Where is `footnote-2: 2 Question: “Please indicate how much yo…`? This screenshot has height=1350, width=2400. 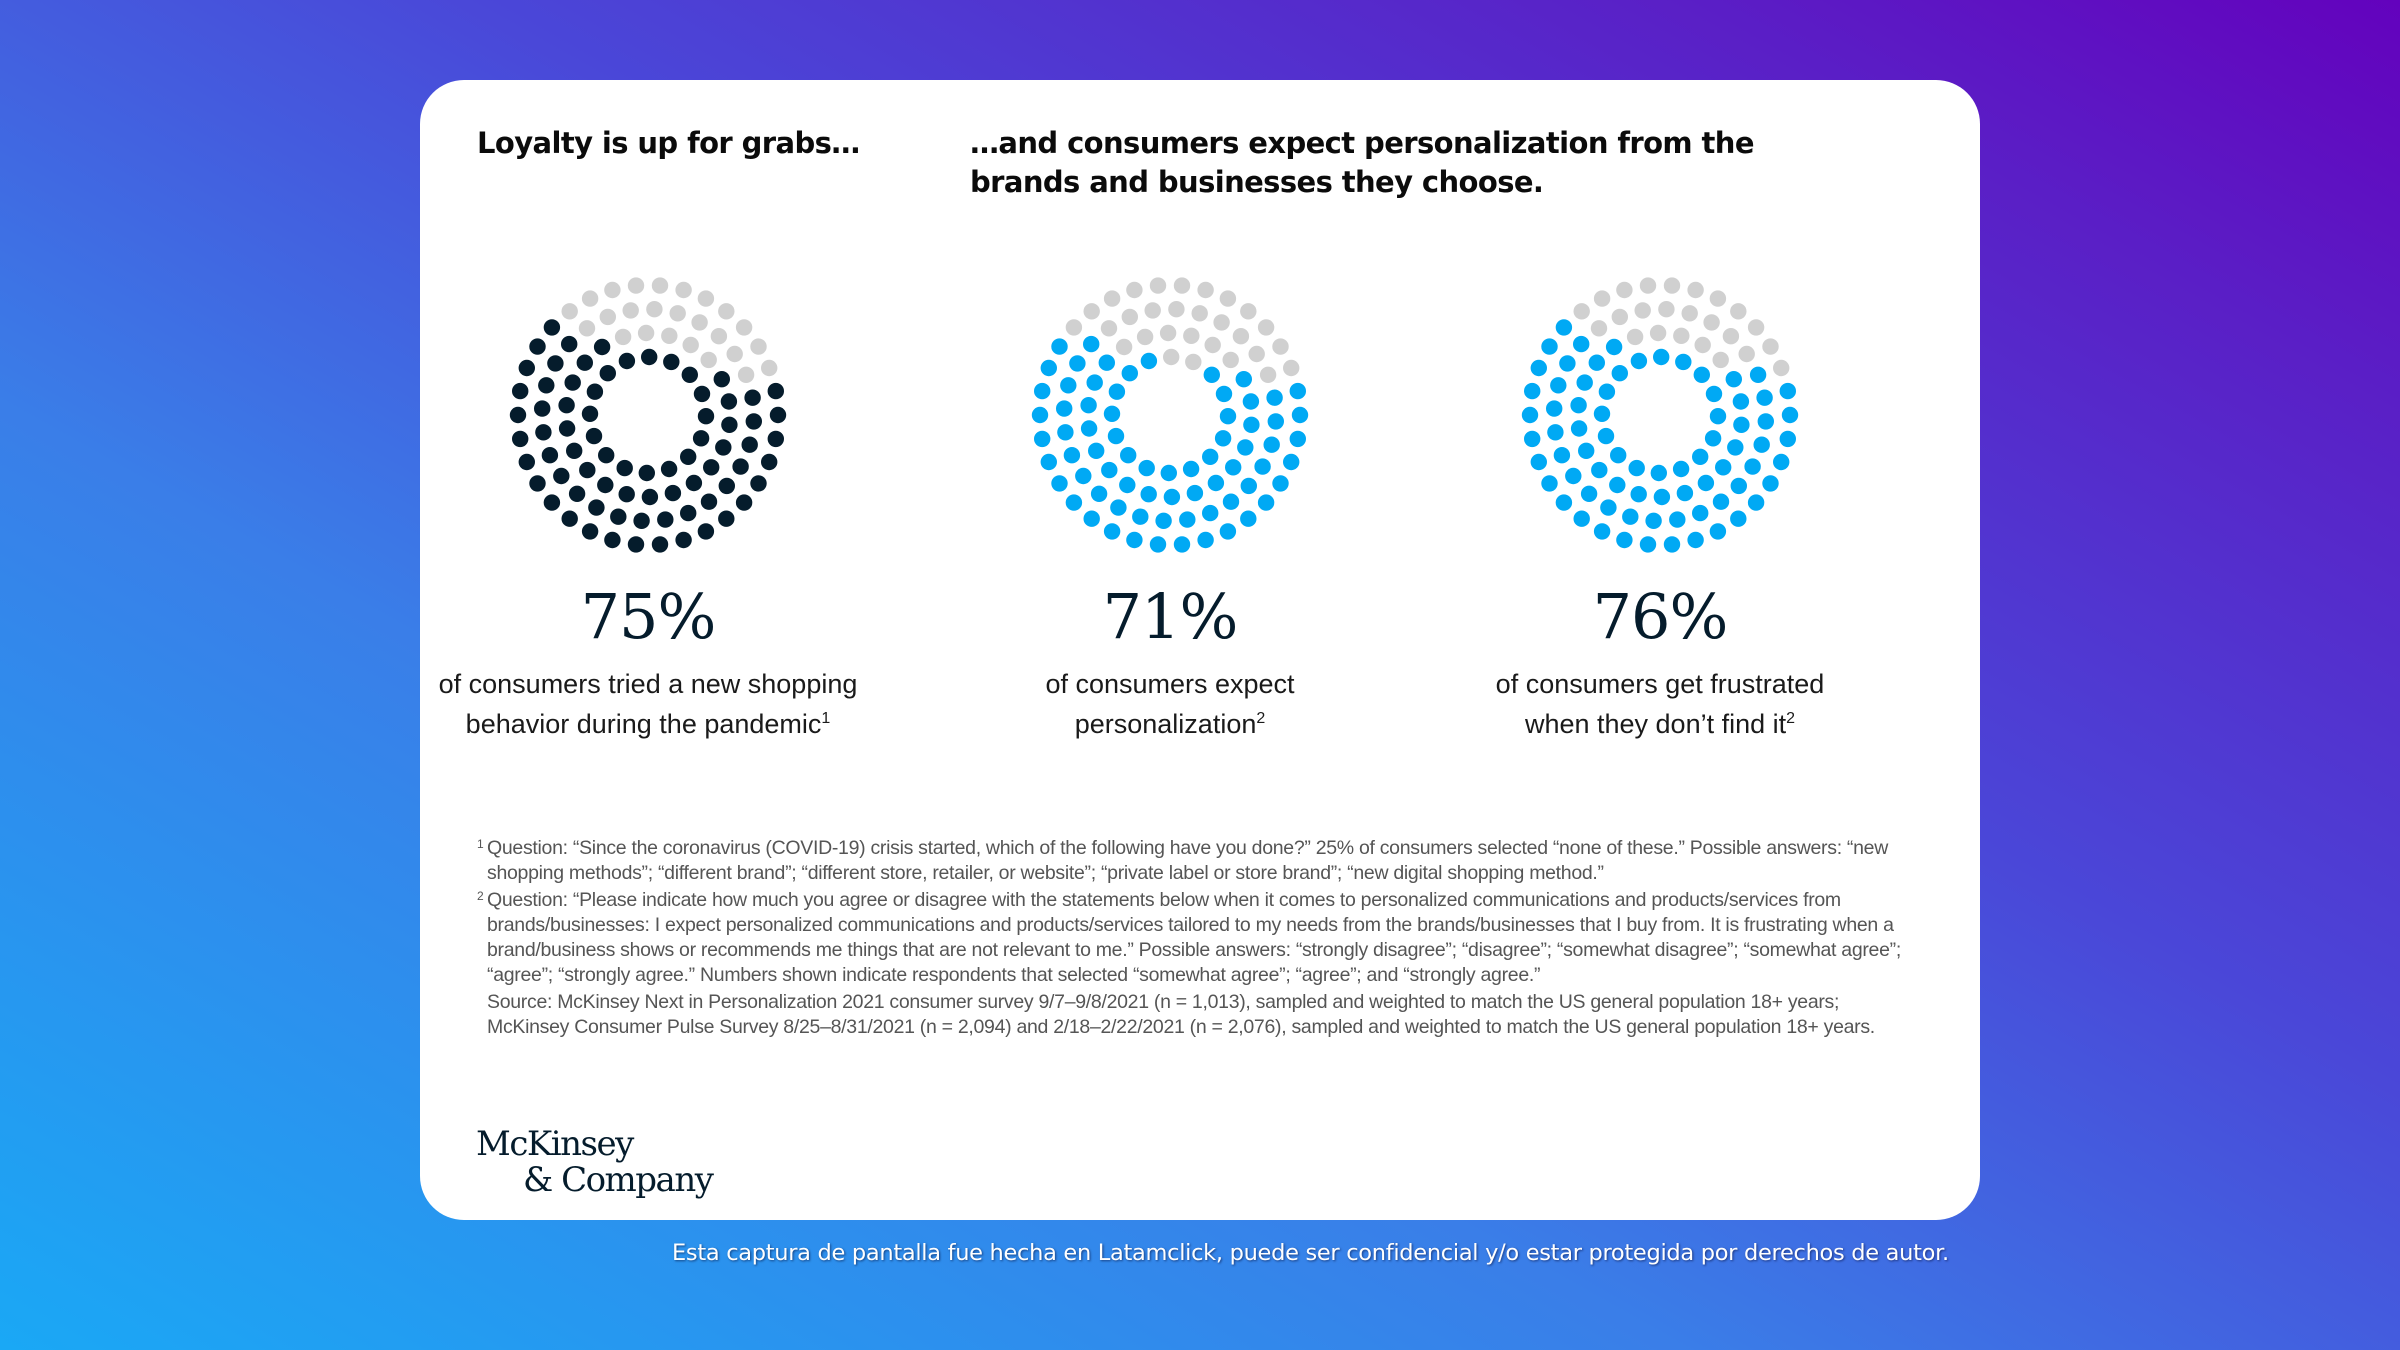
footnote-2: 2 Question: “Please indicate how much yo… is located at coordinates (1197, 938).